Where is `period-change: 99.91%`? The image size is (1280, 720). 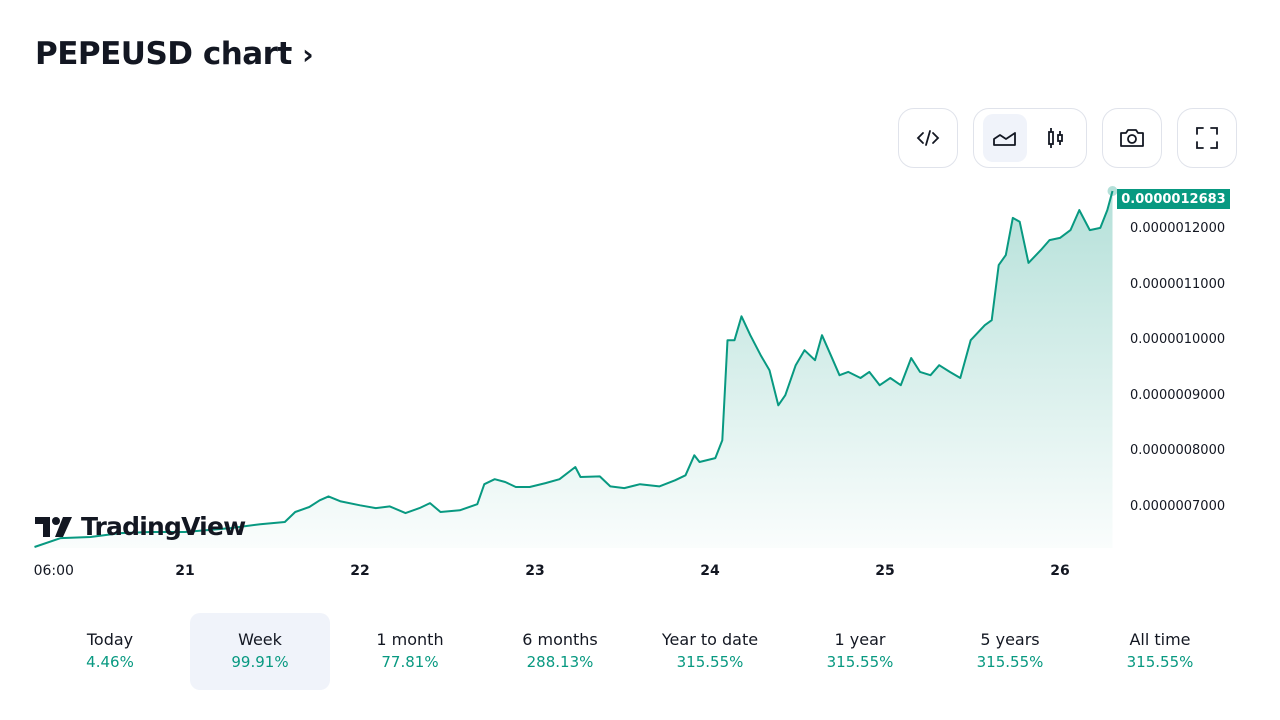 period-change: 99.91% is located at coordinates (260, 662).